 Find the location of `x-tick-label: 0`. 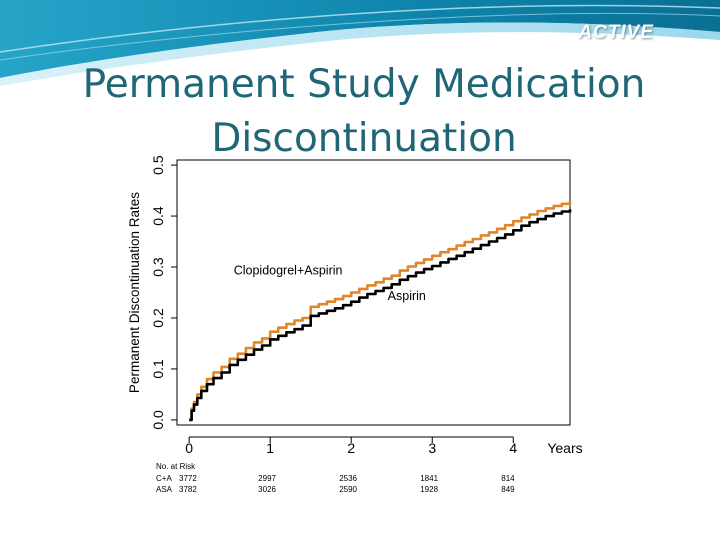

x-tick-label: 0 is located at coordinates (189, 448).